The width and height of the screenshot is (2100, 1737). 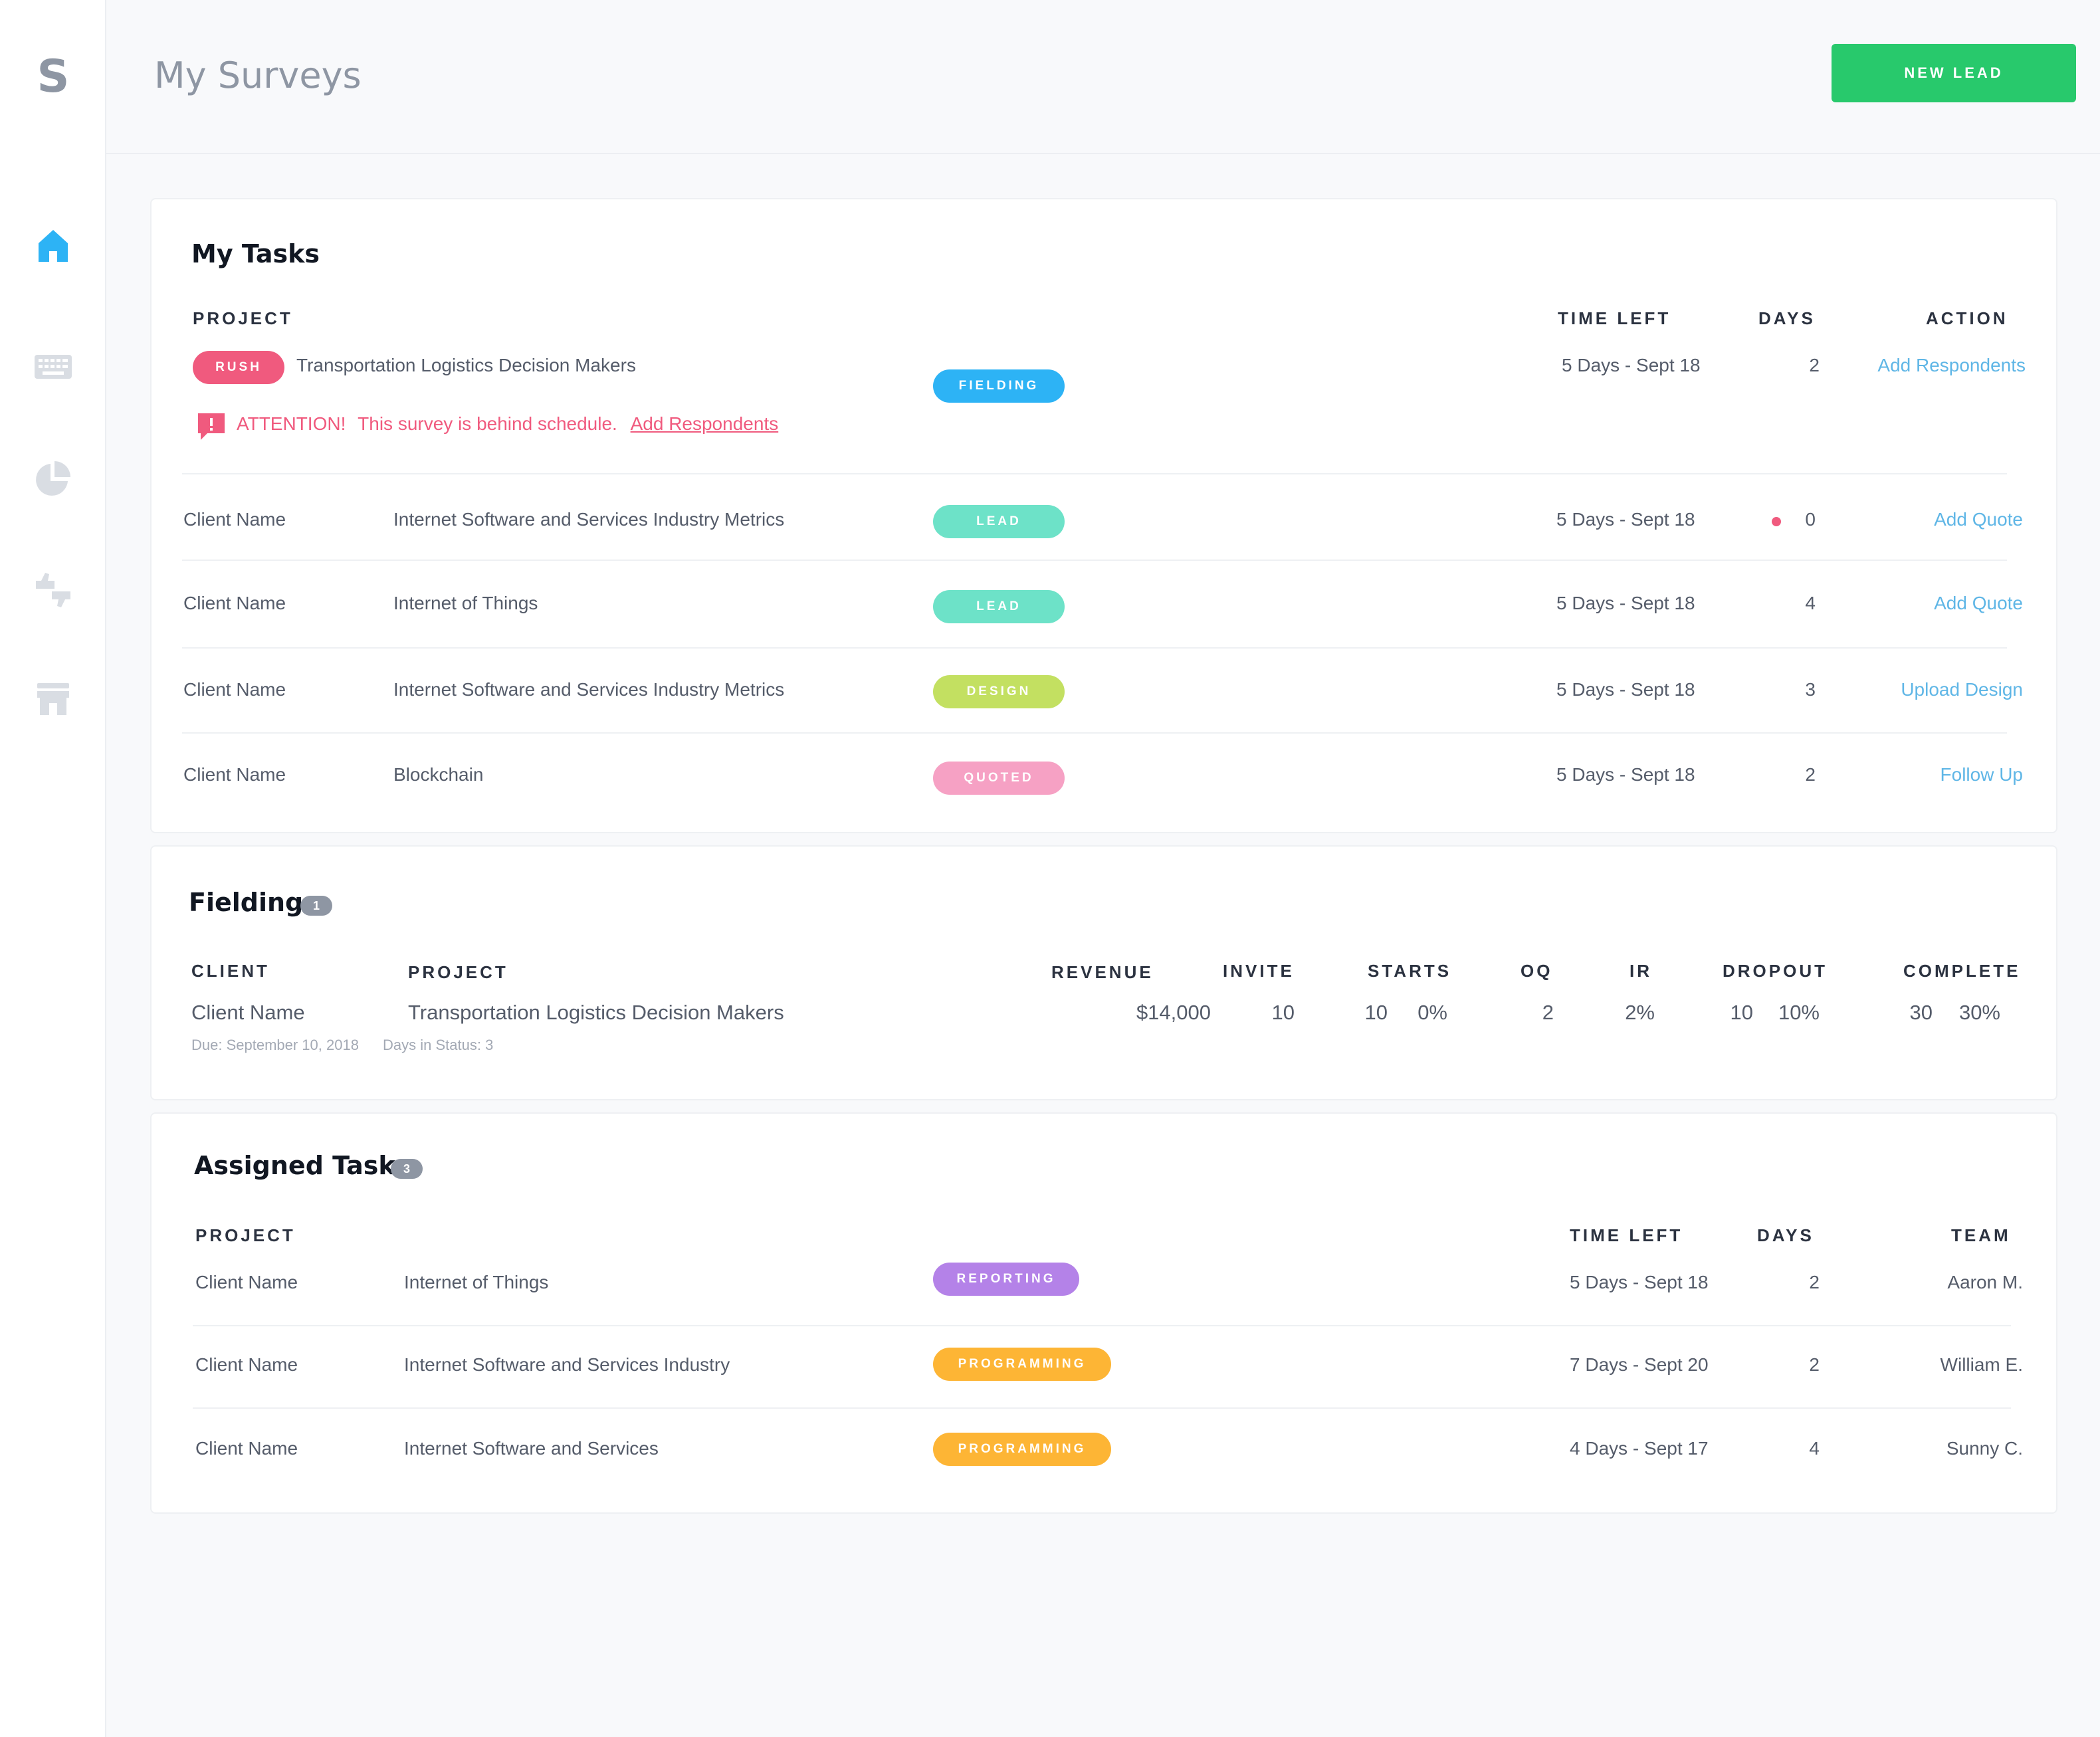 What do you see at coordinates (53, 246) in the screenshot?
I see `home-icon` at bounding box center [53, 246].